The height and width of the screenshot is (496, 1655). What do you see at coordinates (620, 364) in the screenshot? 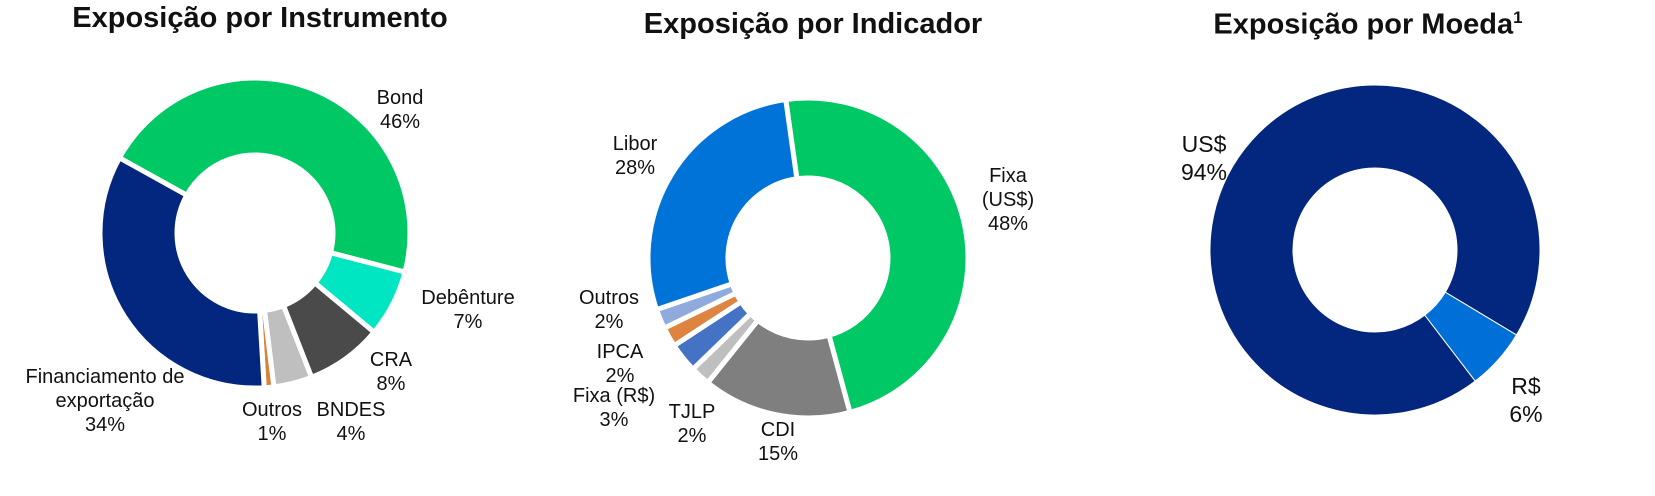
I see `label-ipca: IPCA 2%` at bounding box center [620, 364].